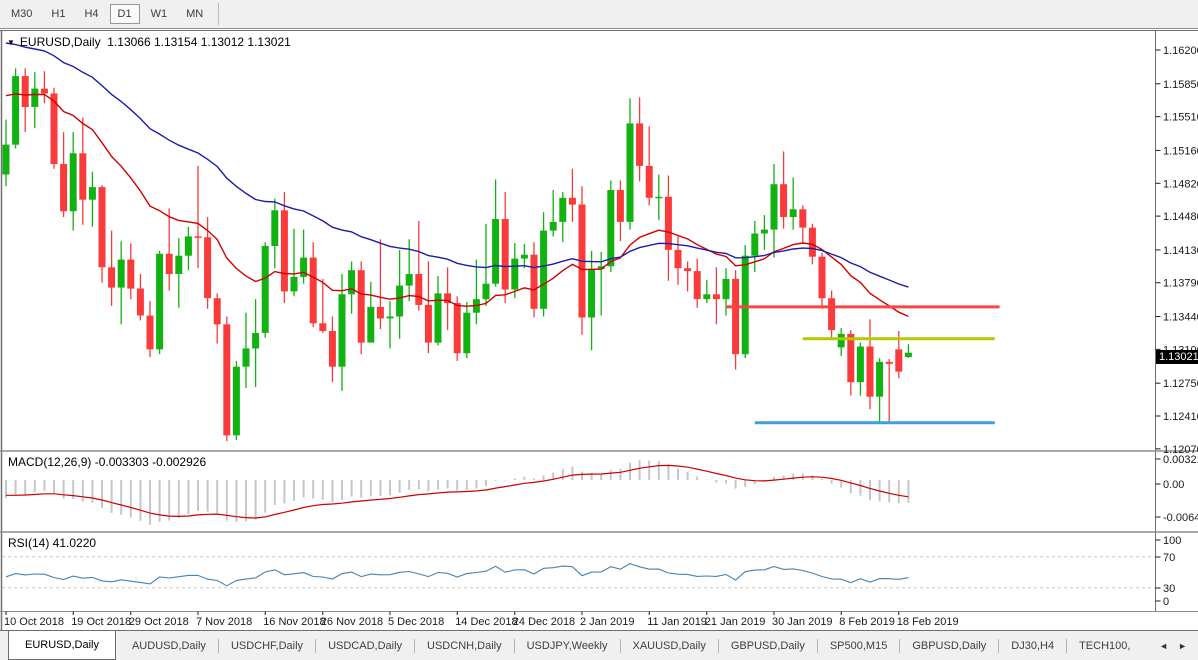 The height and width of the screenshot is (660, 1198). What do you see at coordinates (1105, 645) in the screenshot?
I see `tab-tech100: TECH100,` at bounding box center [1105, 645].